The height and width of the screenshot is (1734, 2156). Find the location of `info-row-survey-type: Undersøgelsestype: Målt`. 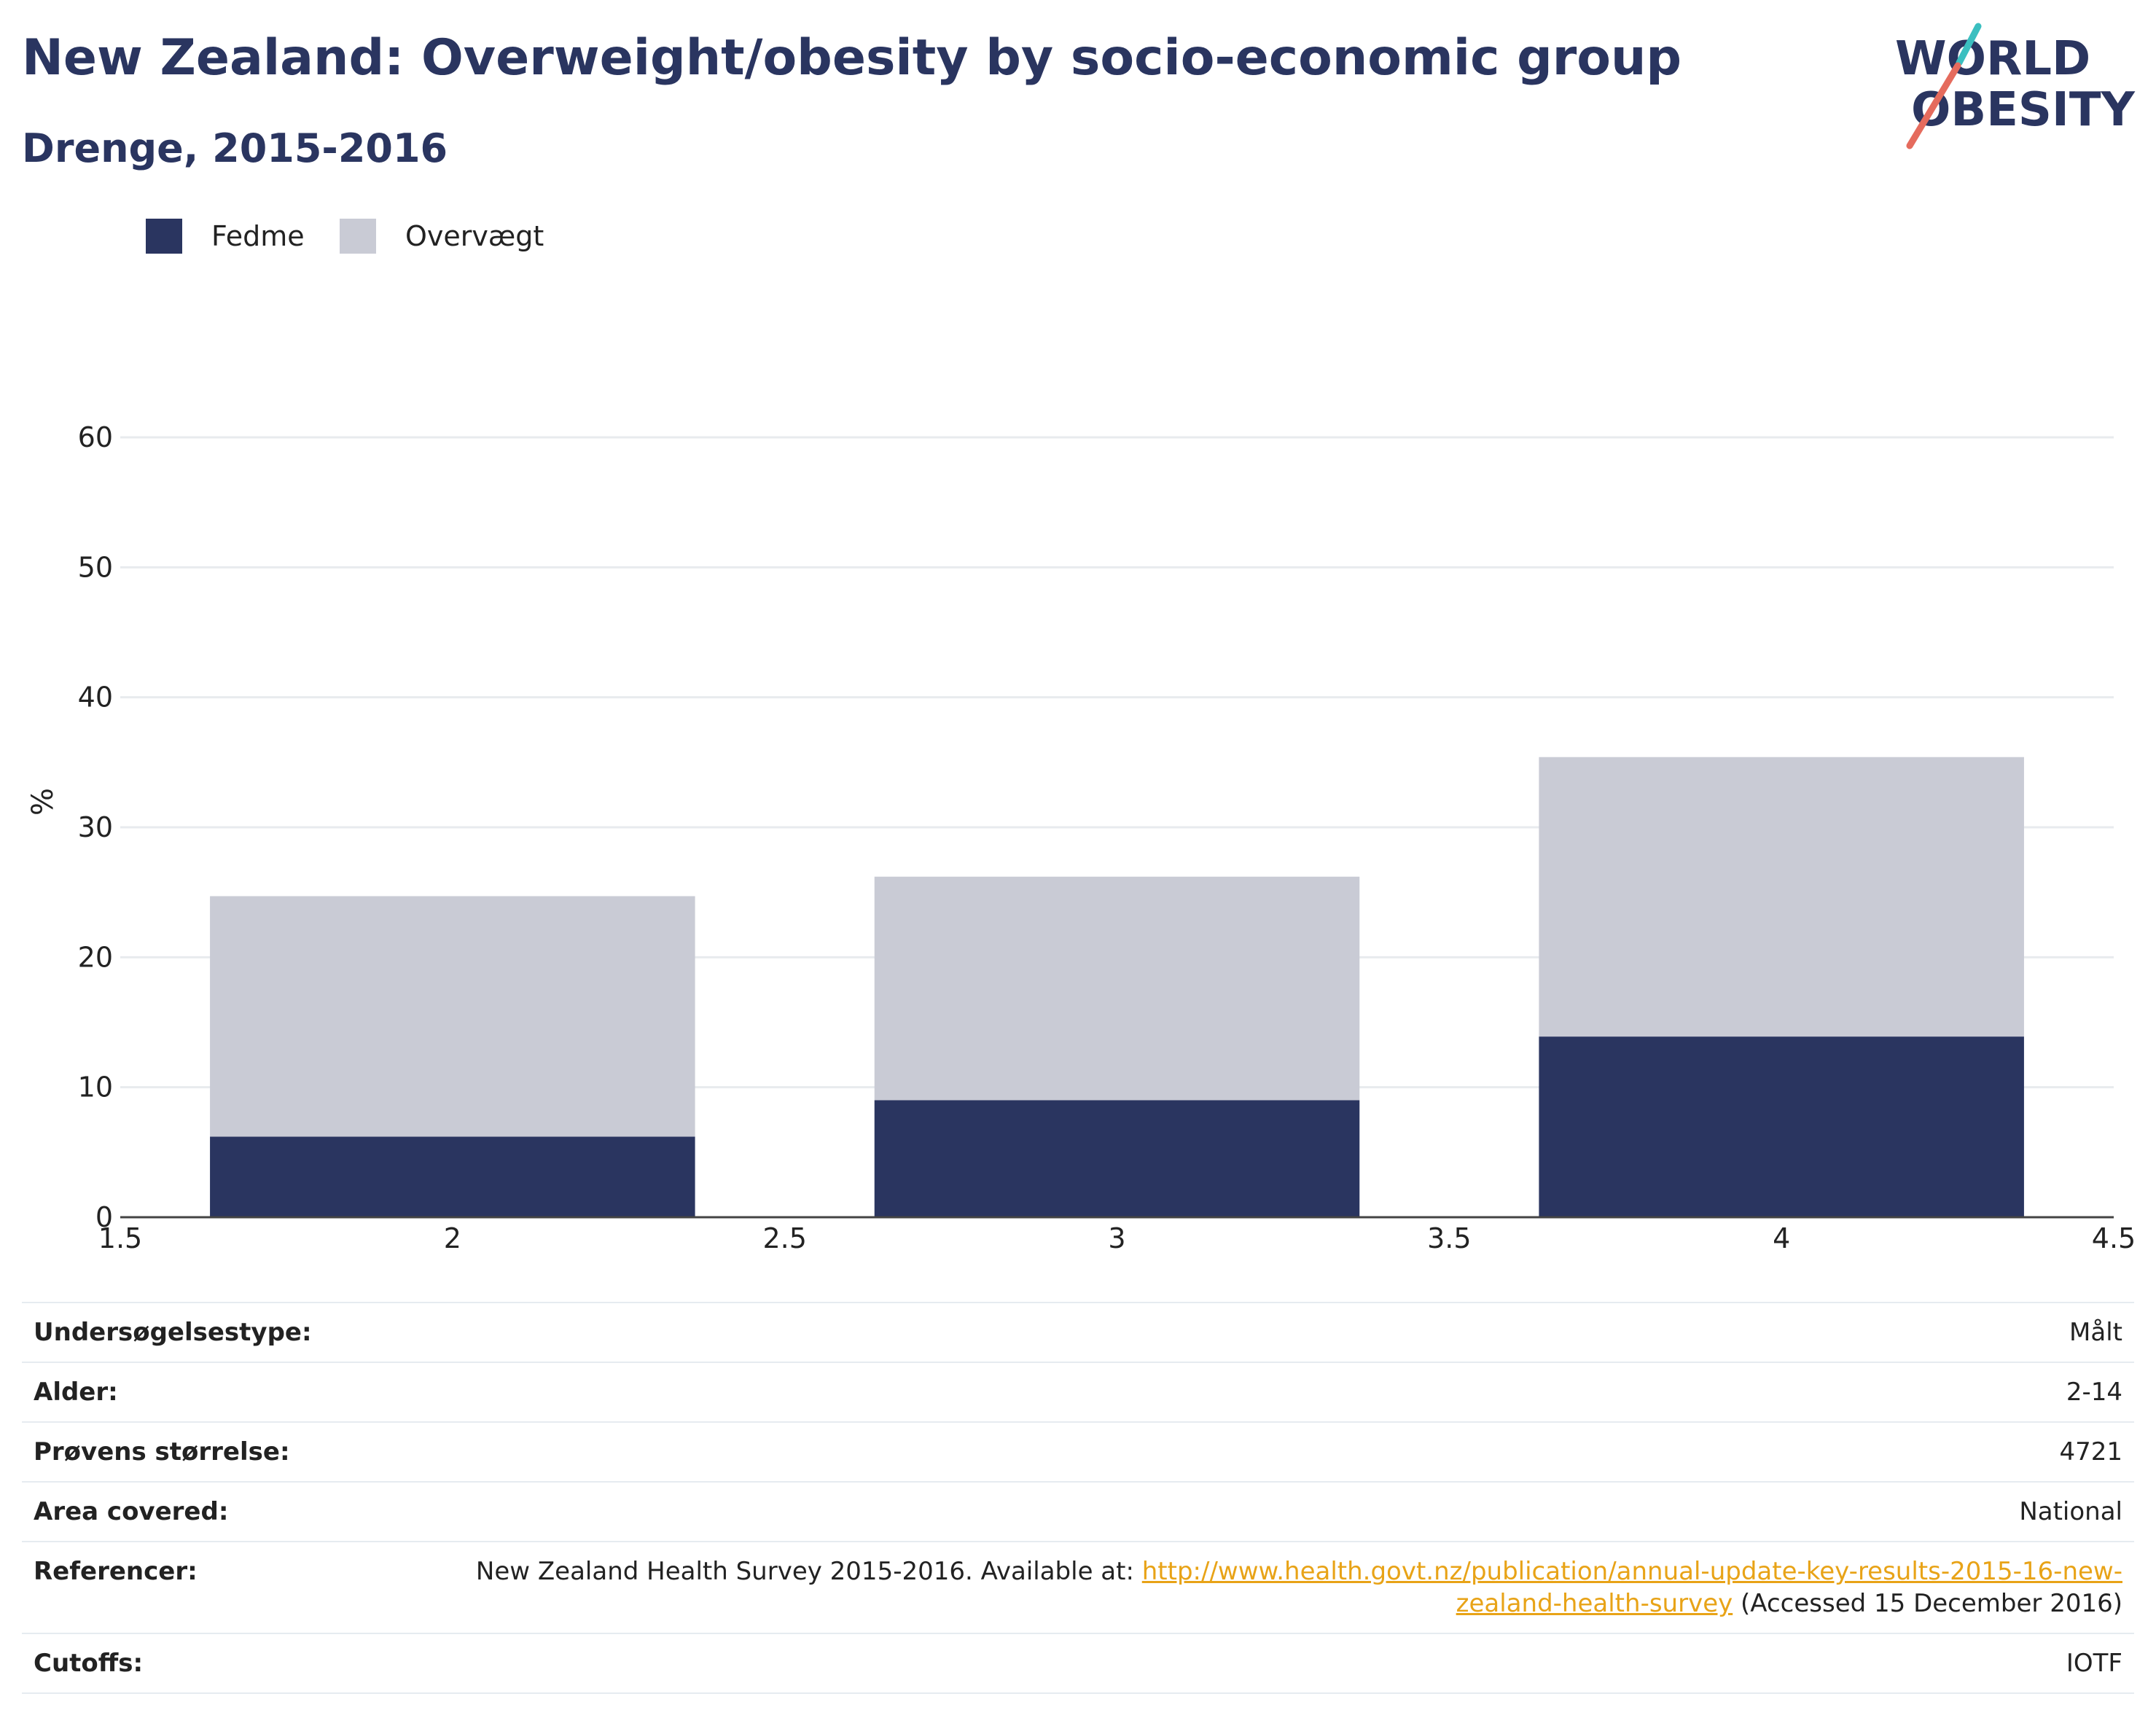

info-row-survey-type: Undersøgelsestype: Målt is located at coordinates (1078, 1332).